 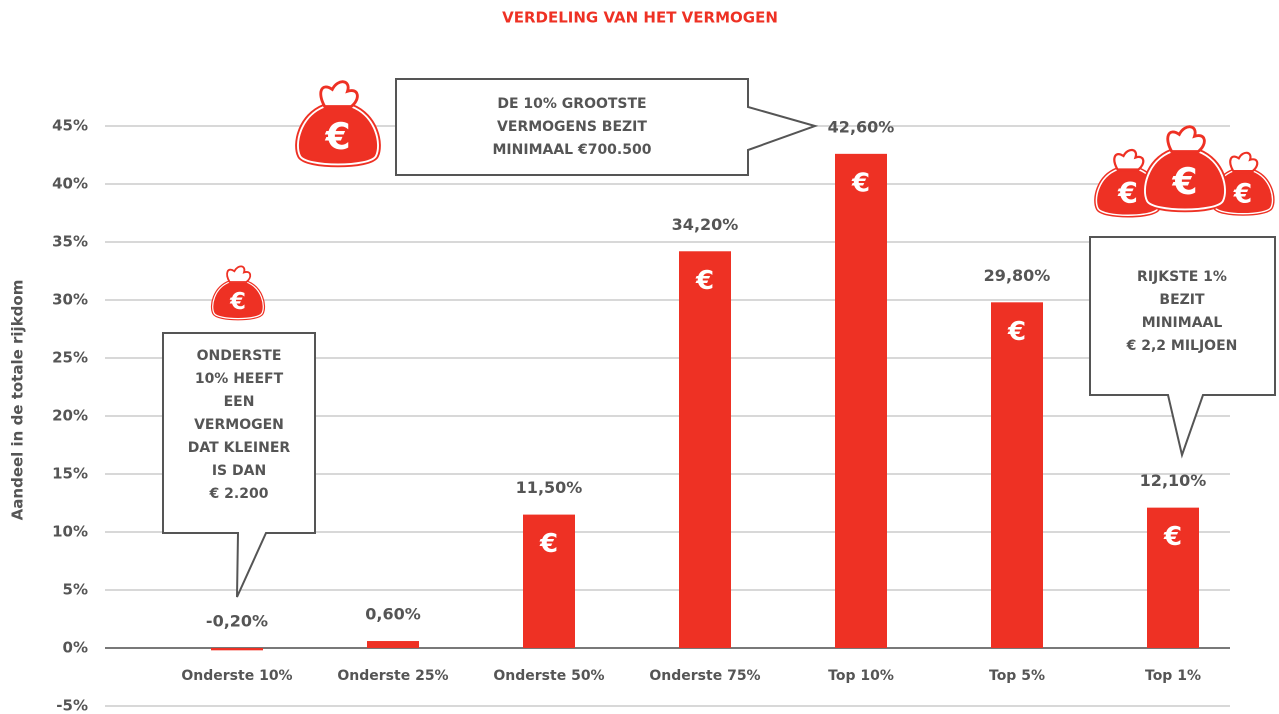 What do you see at coordinates (1182, 277) in the screenshot?
I see `annotation: RIJKSTE 1%` at bounding box center [1182, 277].